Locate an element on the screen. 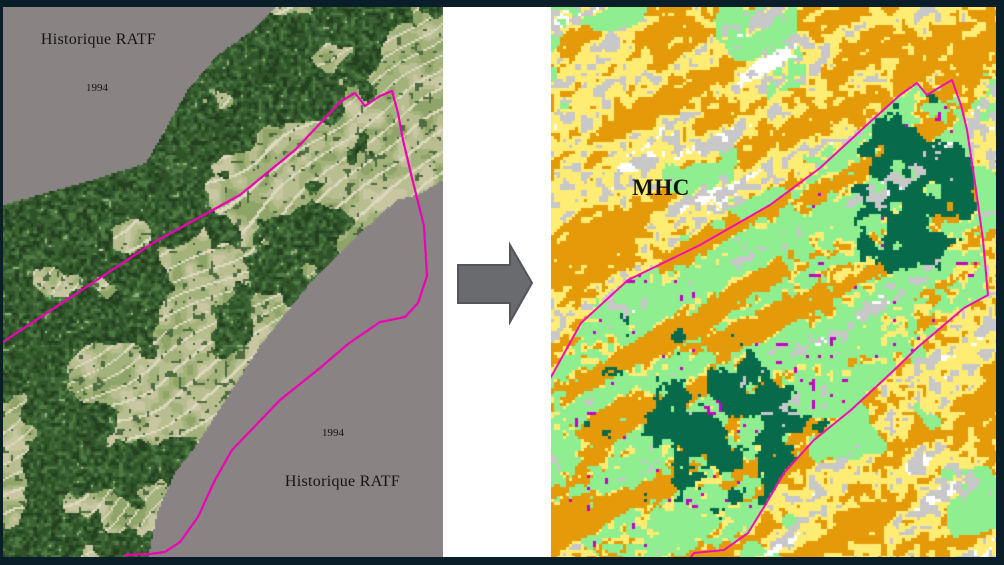 Image resolution: width=1004 pixels, height=565 pixels. arrow-right-shape is located at coordinates (495, 283).